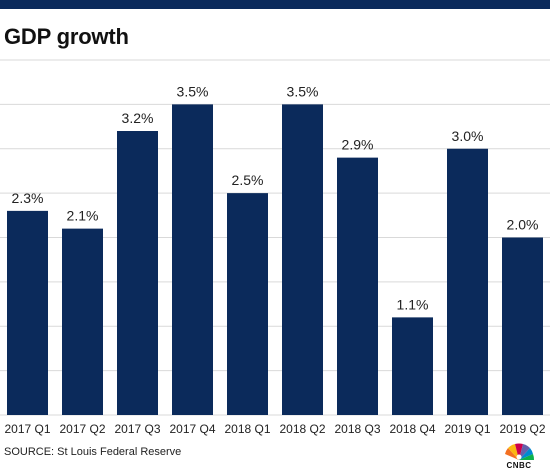  Describe the element at coordinates (358, 145) in the screenshot. I see `value-label: 2.9%` at that location.